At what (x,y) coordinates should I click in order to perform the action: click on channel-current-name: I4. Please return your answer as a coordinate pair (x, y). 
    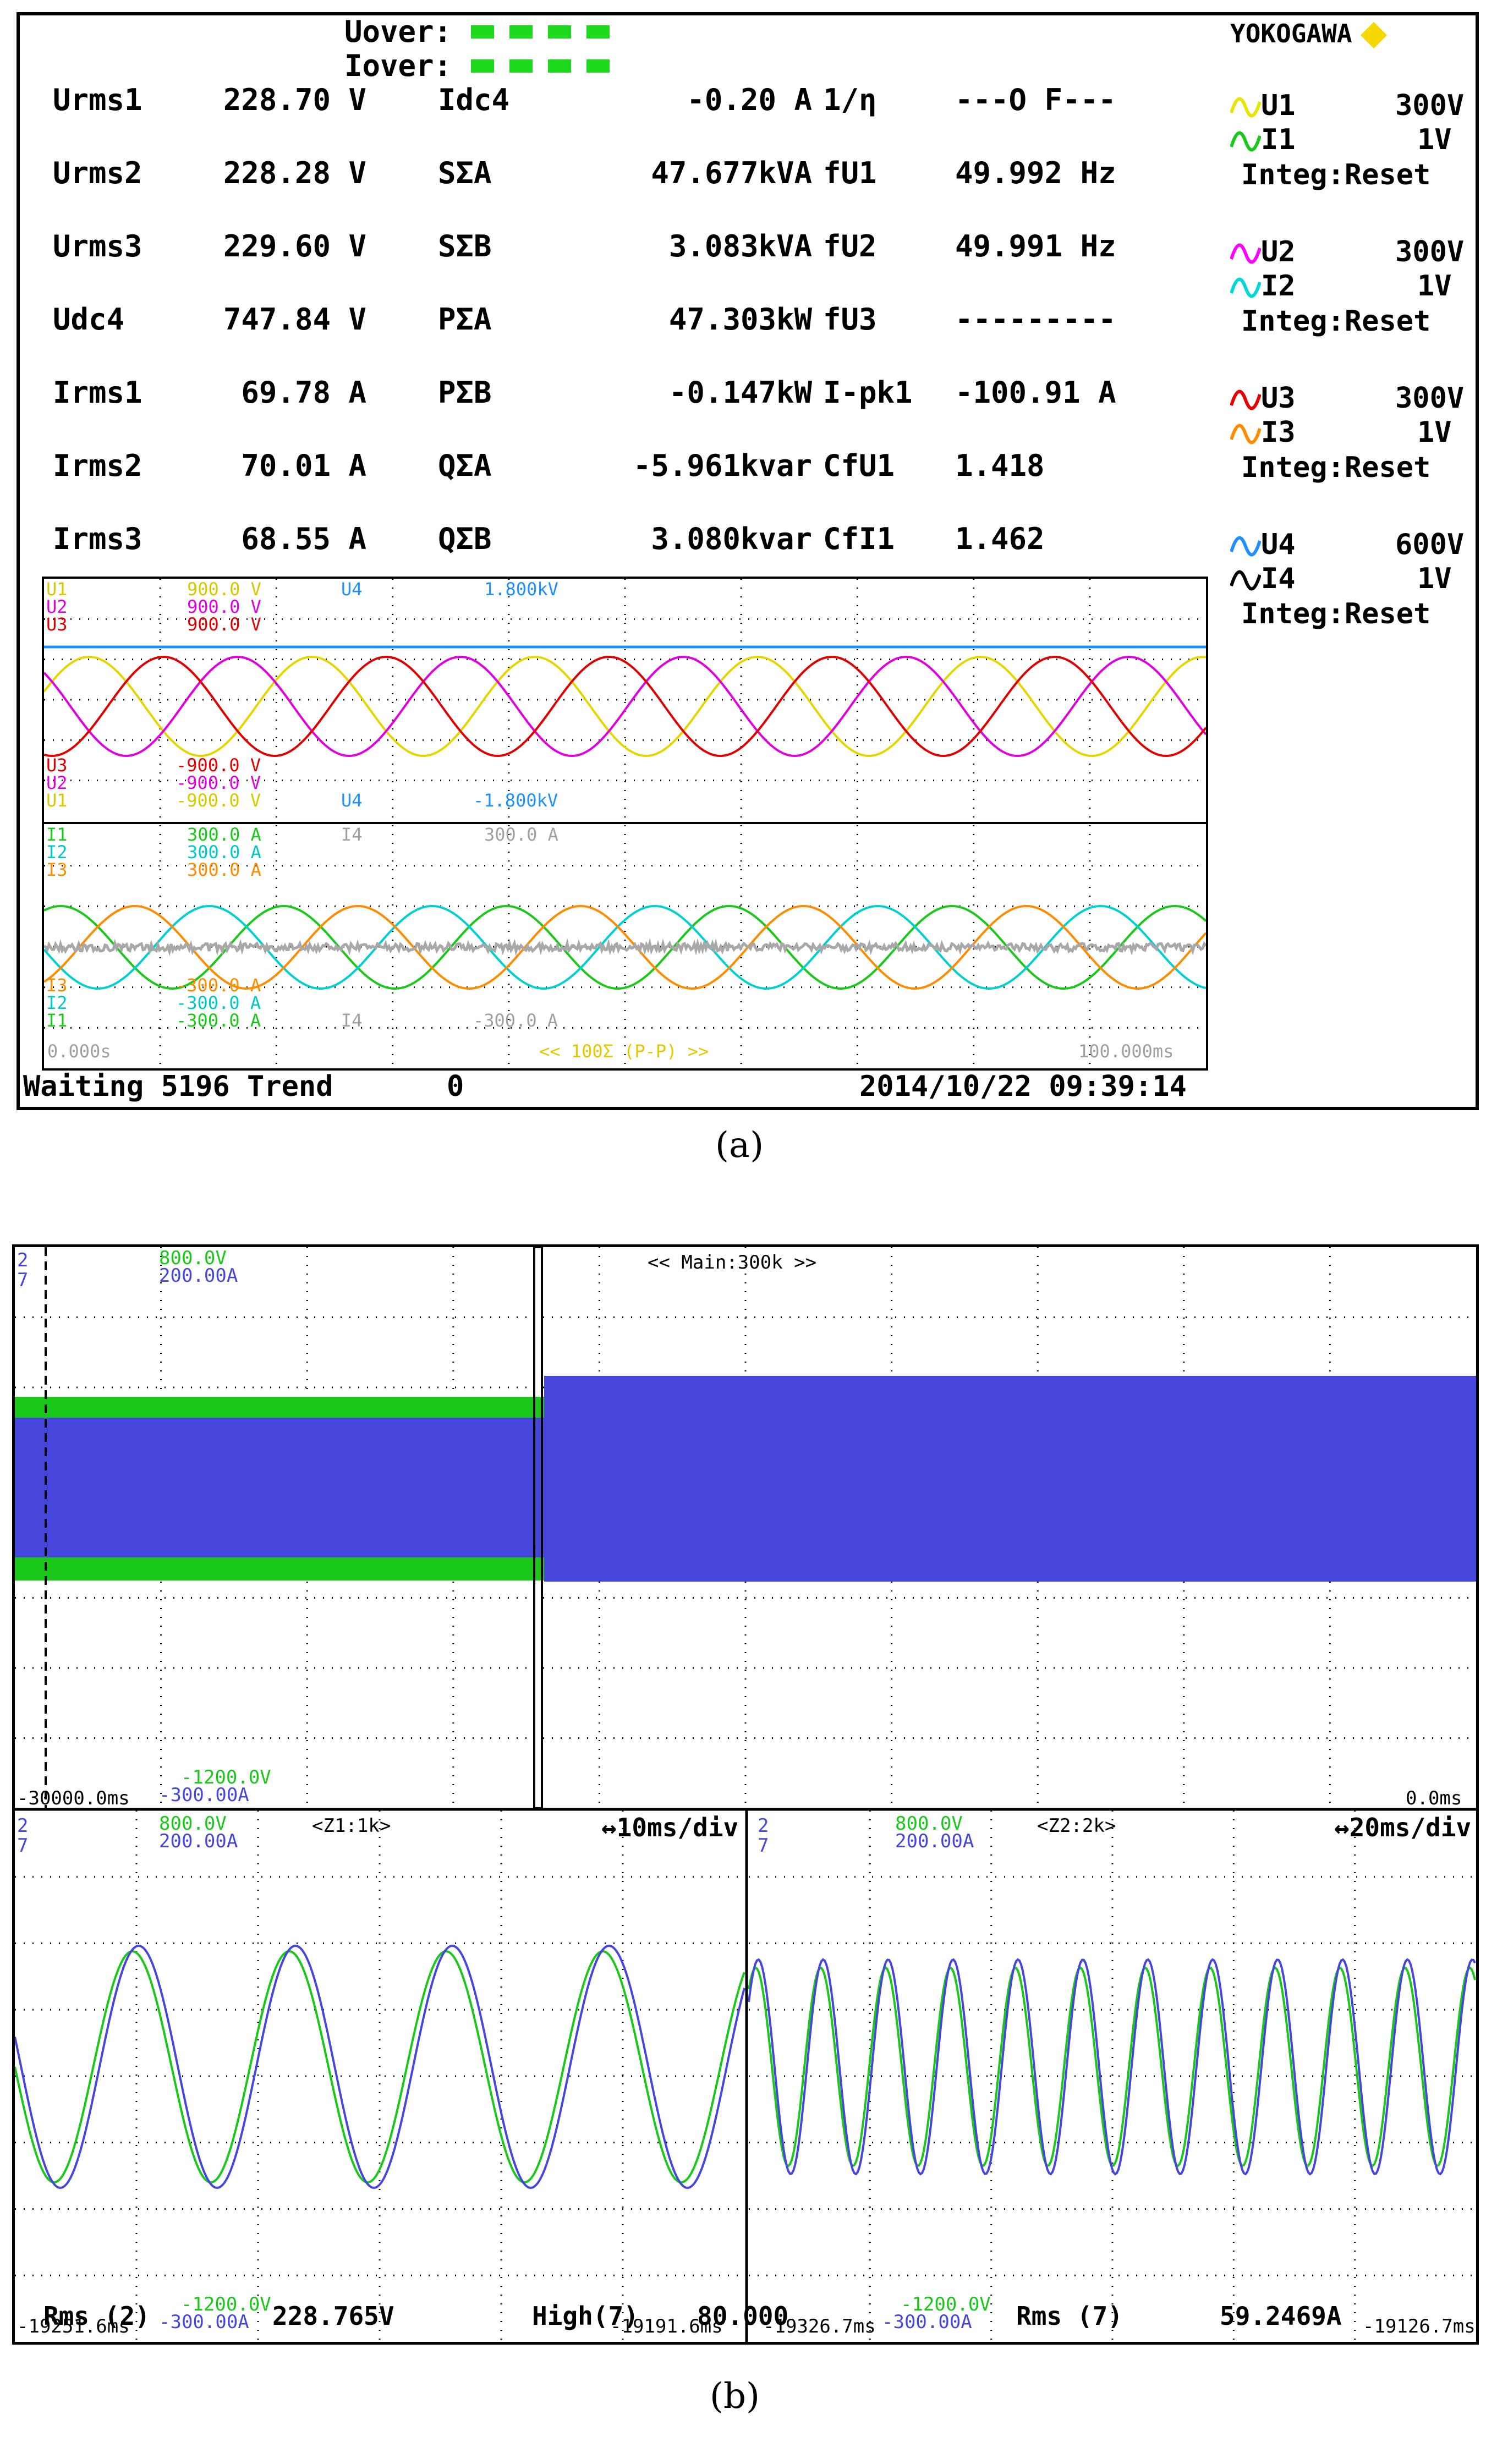
    Looking at the image, I should click on (1278, 579).